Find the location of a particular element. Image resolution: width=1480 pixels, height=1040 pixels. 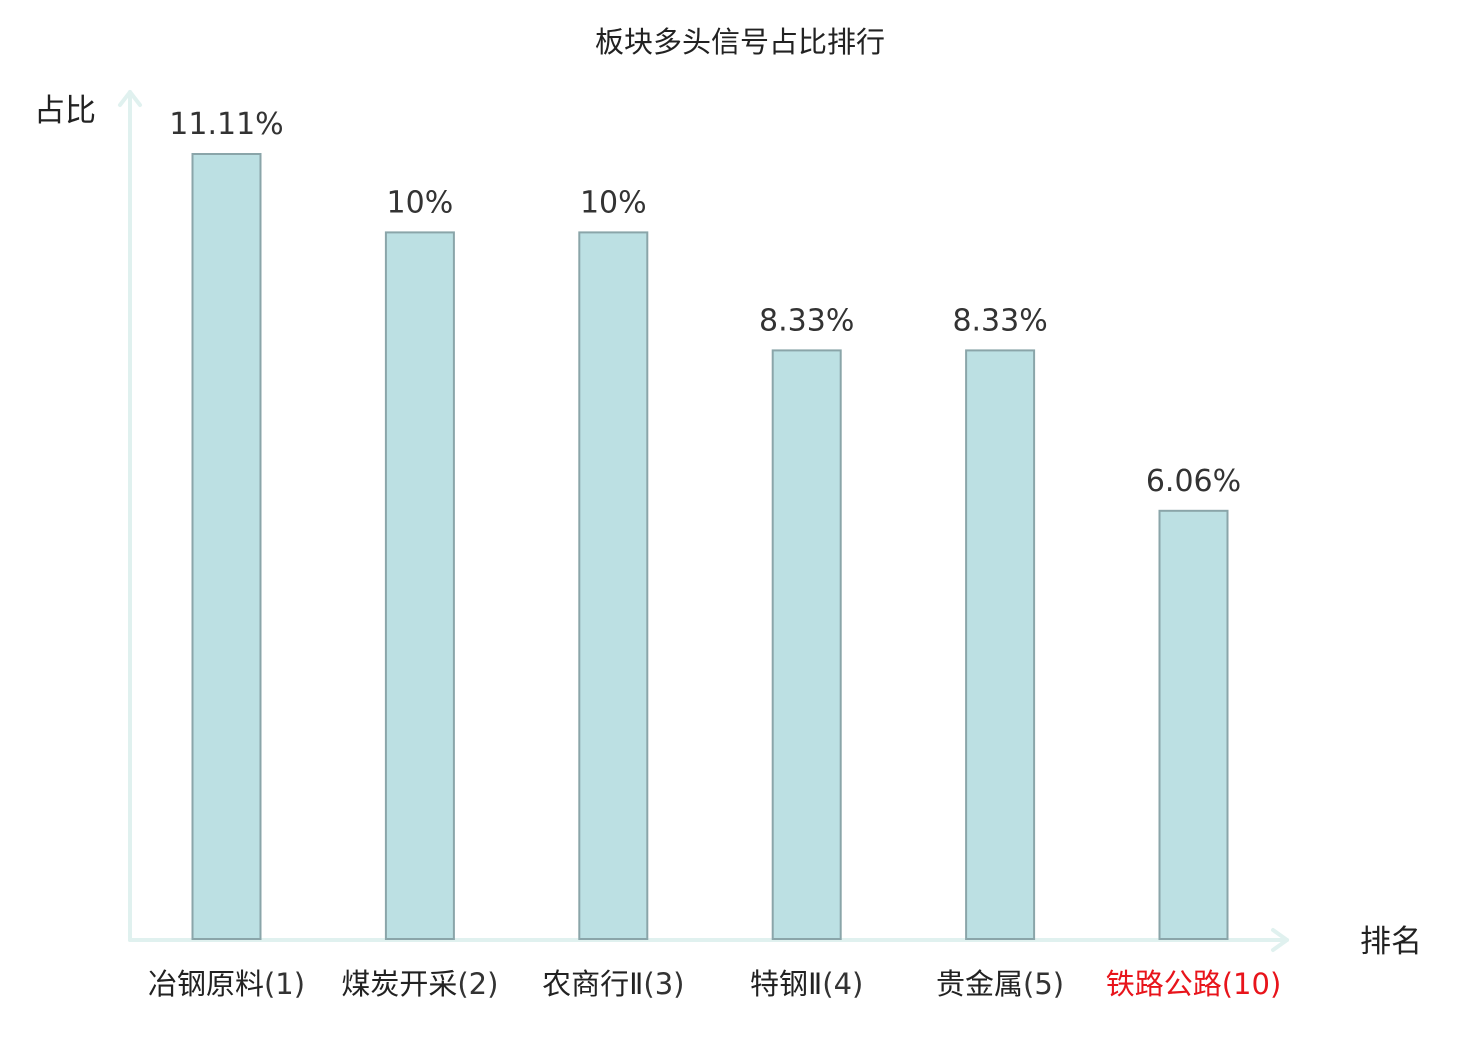

x-tick-rank: (2) is located at coordinates (477, 984).